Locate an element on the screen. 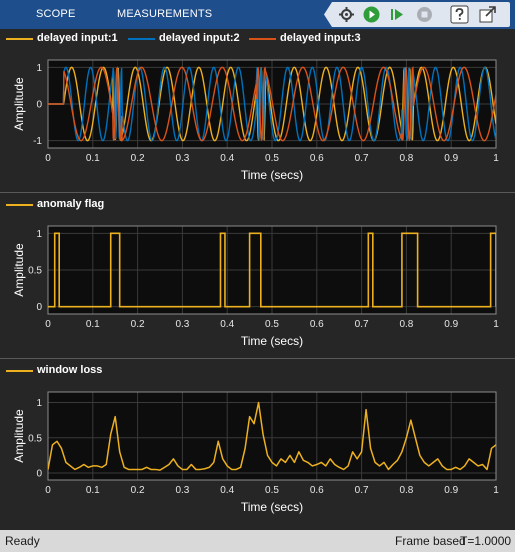 This screenshot has width=515, height=552. legend-label: delayed input:3 is located at coordinates (320, 38).